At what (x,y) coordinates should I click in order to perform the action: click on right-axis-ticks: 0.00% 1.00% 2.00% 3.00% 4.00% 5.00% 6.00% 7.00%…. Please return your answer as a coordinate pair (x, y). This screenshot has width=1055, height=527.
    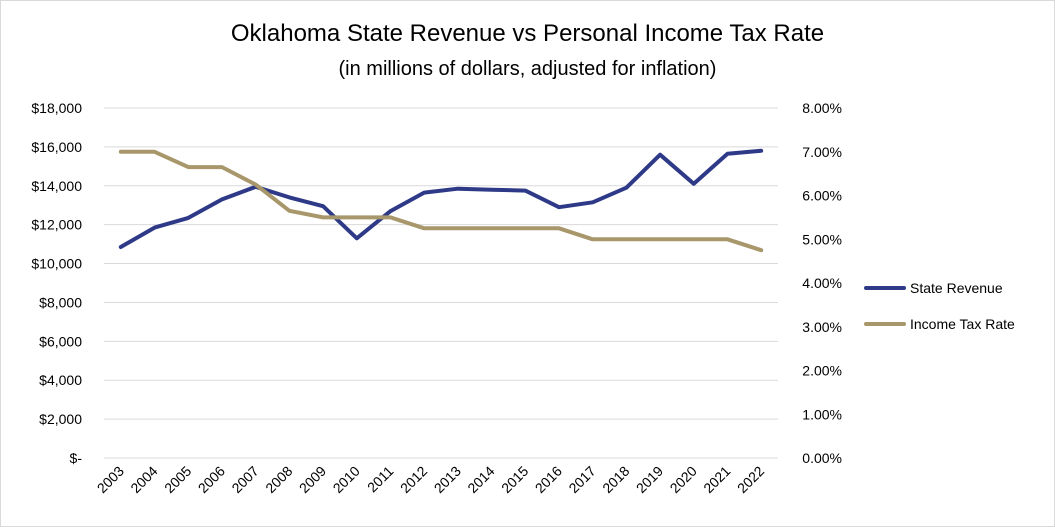
    Looking at the image, I should click on (822, 283).